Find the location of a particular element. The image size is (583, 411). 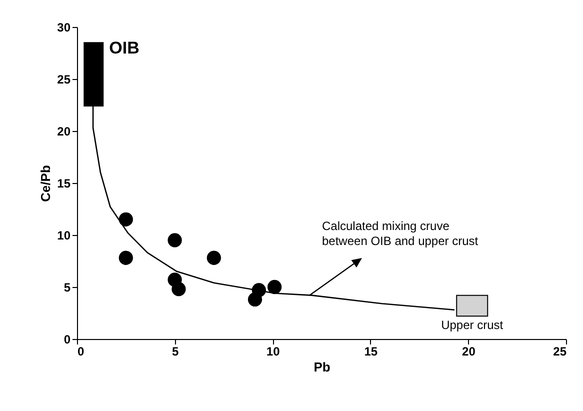

x-tick-label: 0 is located at coordinates (81, 351).